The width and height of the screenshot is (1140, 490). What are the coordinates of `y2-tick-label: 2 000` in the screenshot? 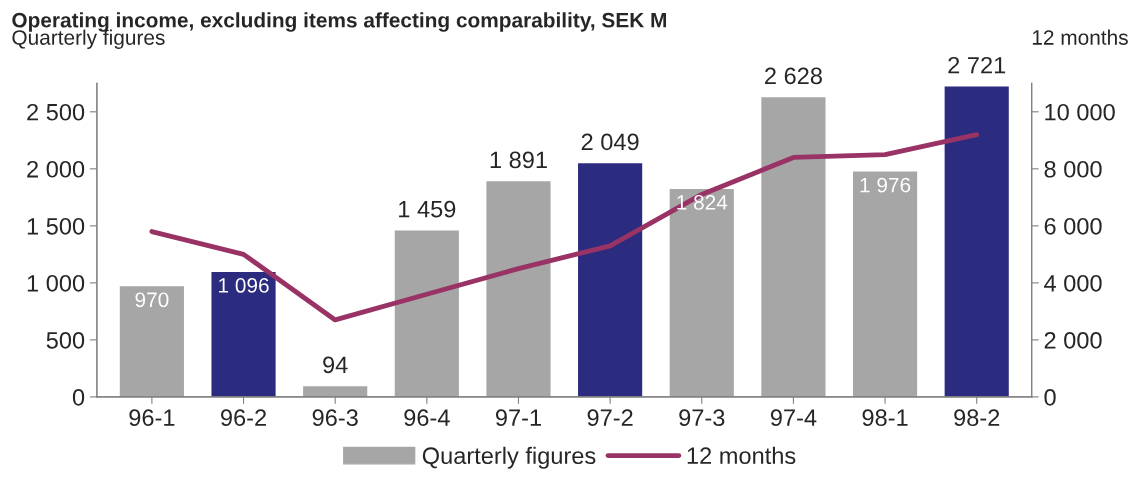 It's located at (1073, 340).